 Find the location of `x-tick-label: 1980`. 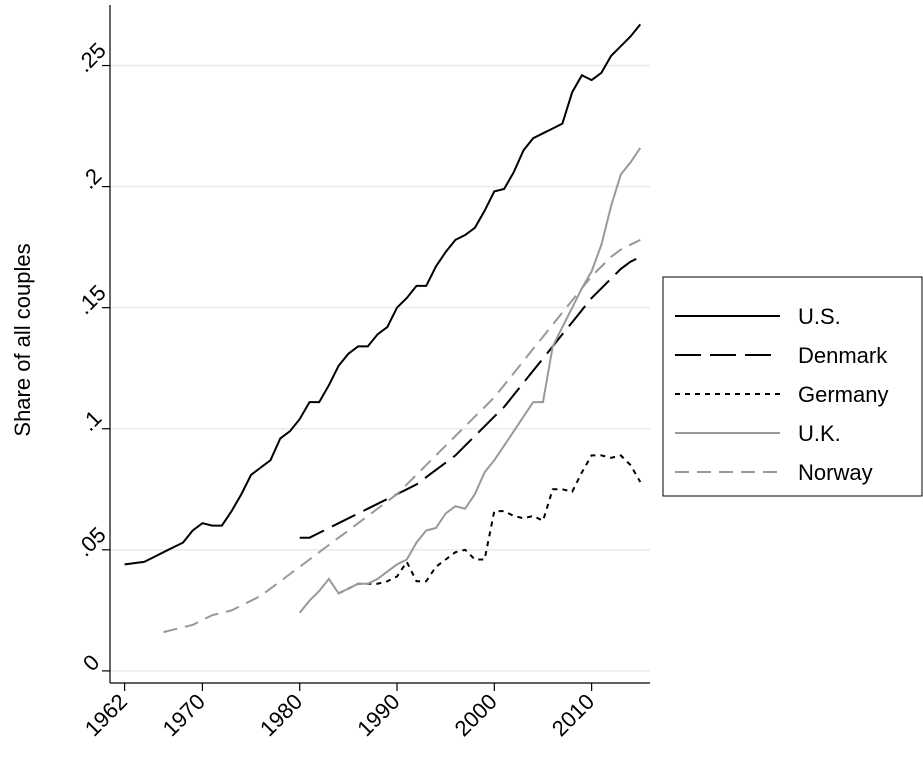

x-tick-label: 1980 is located at coordinates (281, 715).